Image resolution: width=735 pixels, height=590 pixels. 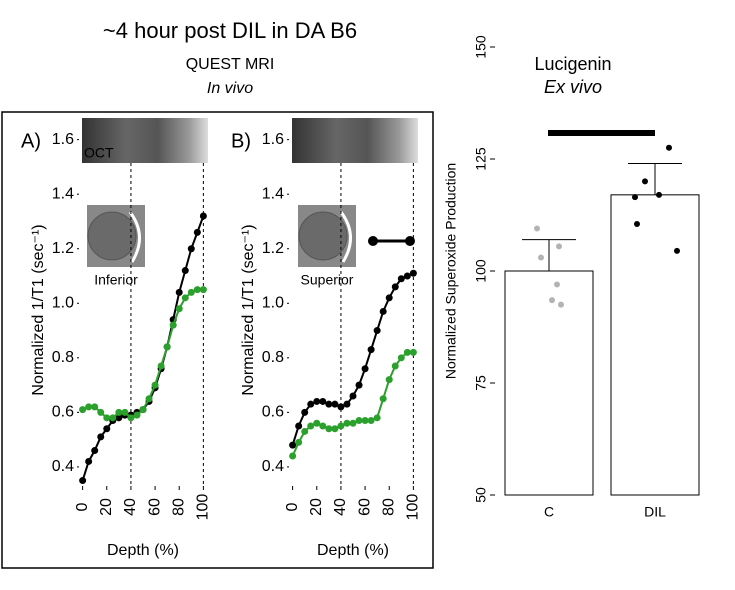 I want to click on annotation: Superior, so click(x=327, y=280).